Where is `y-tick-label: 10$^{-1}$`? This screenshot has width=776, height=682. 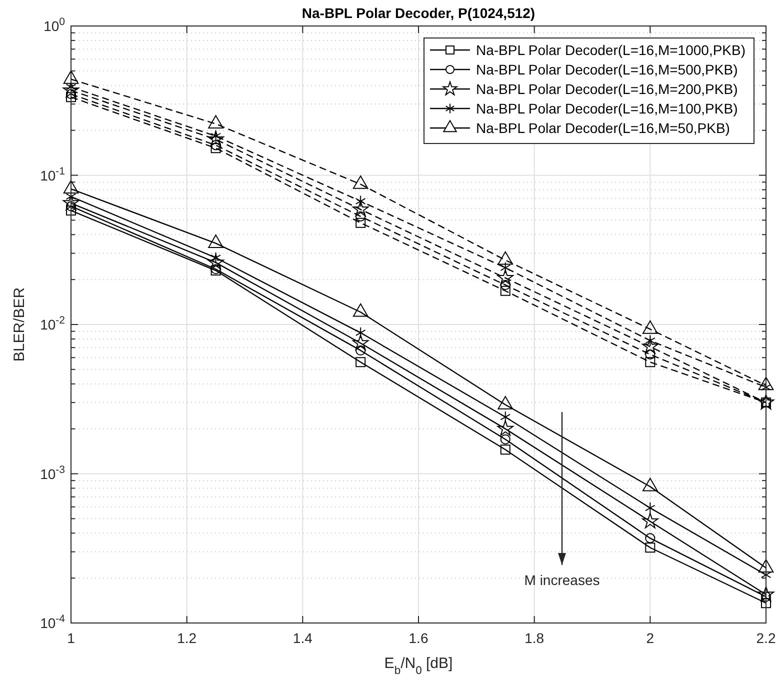 y-tick-label: 10$^{-1}$ is located at coordinates (53, 174).